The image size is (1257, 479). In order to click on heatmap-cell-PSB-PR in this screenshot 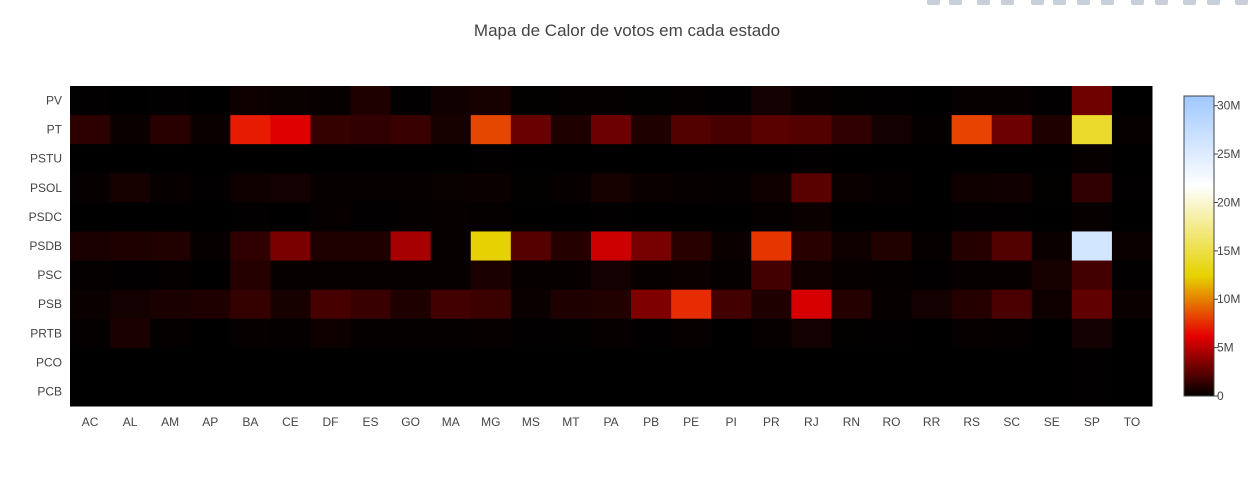, I will do `click(771, 304)`.